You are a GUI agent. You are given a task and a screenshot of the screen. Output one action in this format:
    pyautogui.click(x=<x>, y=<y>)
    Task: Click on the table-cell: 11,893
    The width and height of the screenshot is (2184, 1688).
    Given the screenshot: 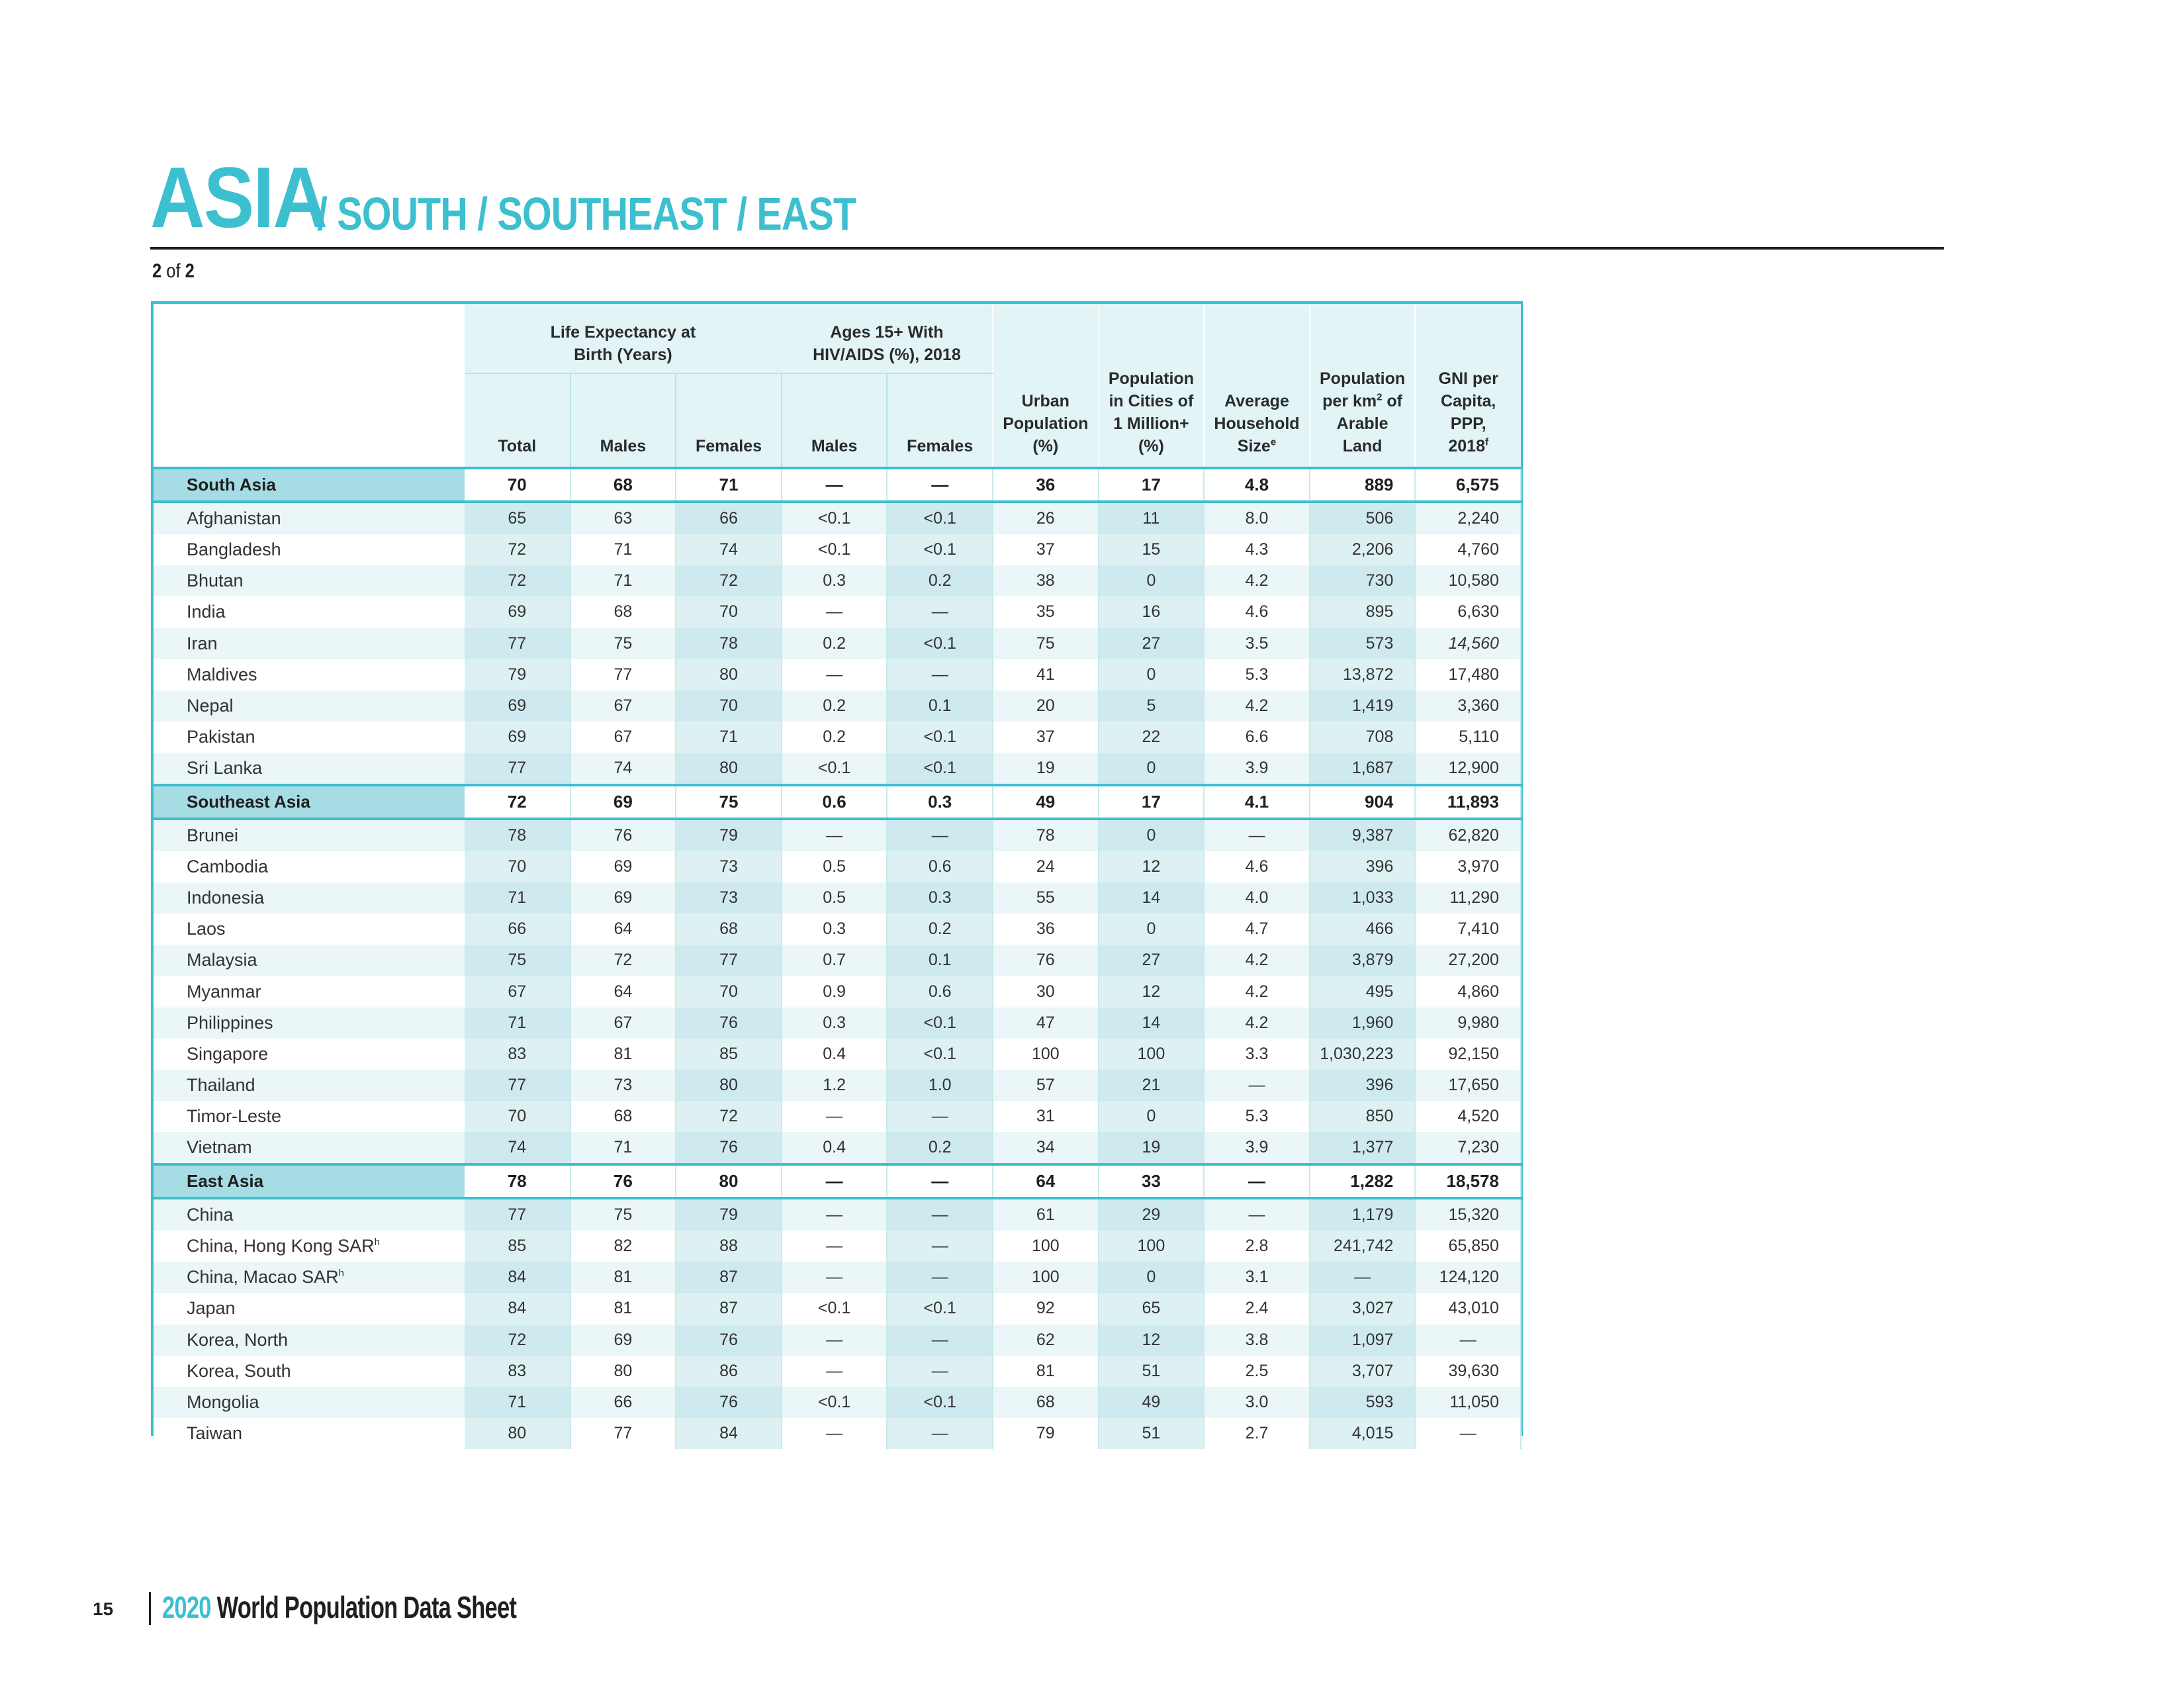 What is the action you would take?
    pyautogui.click(x=1468, y=802)
    